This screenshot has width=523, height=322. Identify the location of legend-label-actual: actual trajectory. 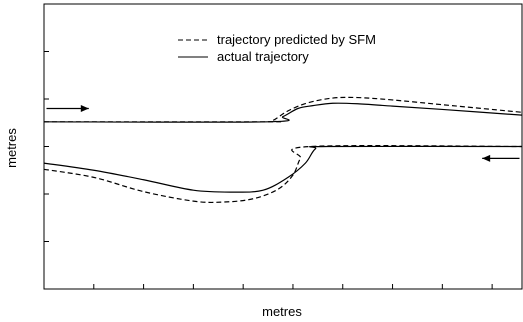
(263, 56).